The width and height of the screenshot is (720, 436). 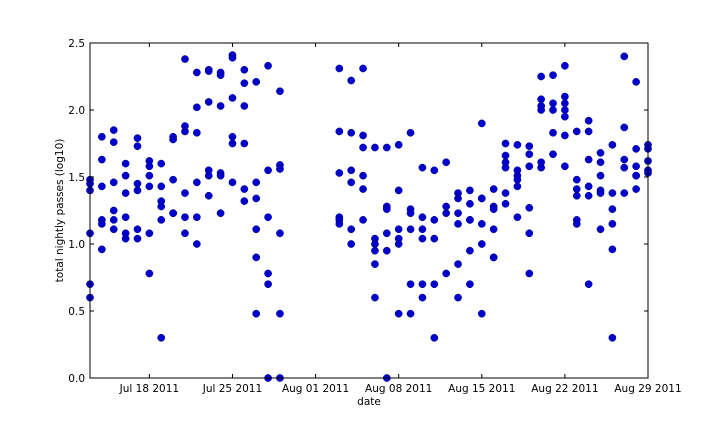 I want to click on x-axis-label: date, so click(x=369, y=402).